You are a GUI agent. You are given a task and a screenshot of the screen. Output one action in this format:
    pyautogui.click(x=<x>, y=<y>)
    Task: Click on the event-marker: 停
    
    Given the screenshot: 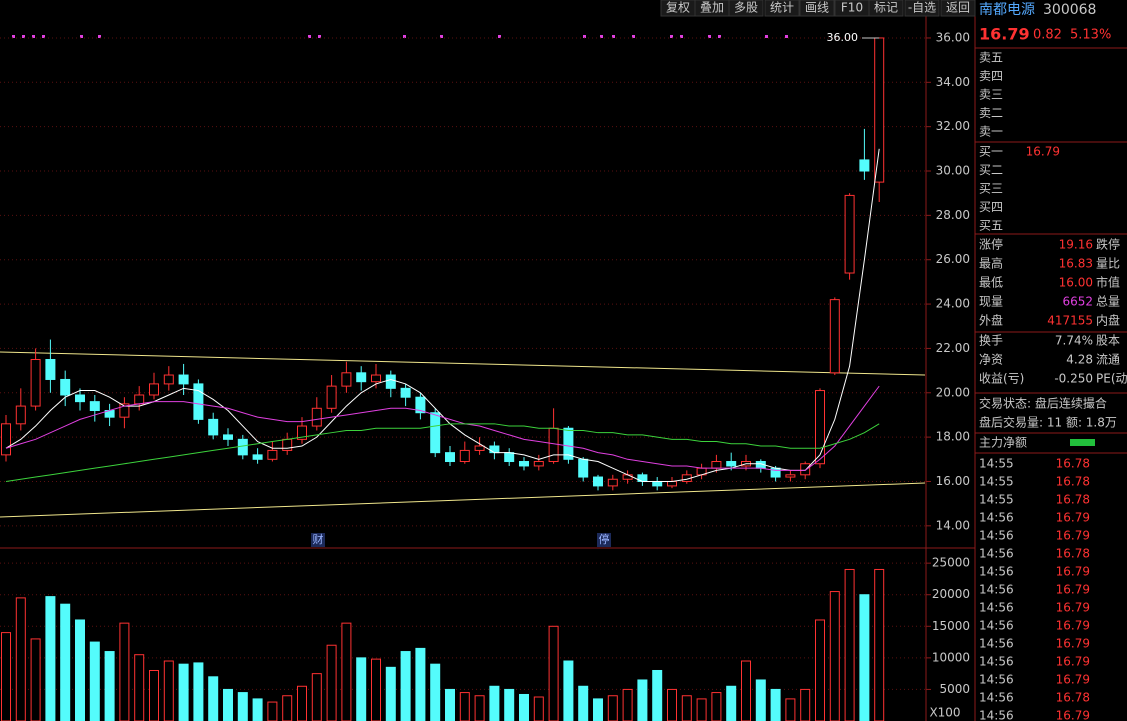 What is the action you would take?
    pyautogui.click(x=604, y=539)
    